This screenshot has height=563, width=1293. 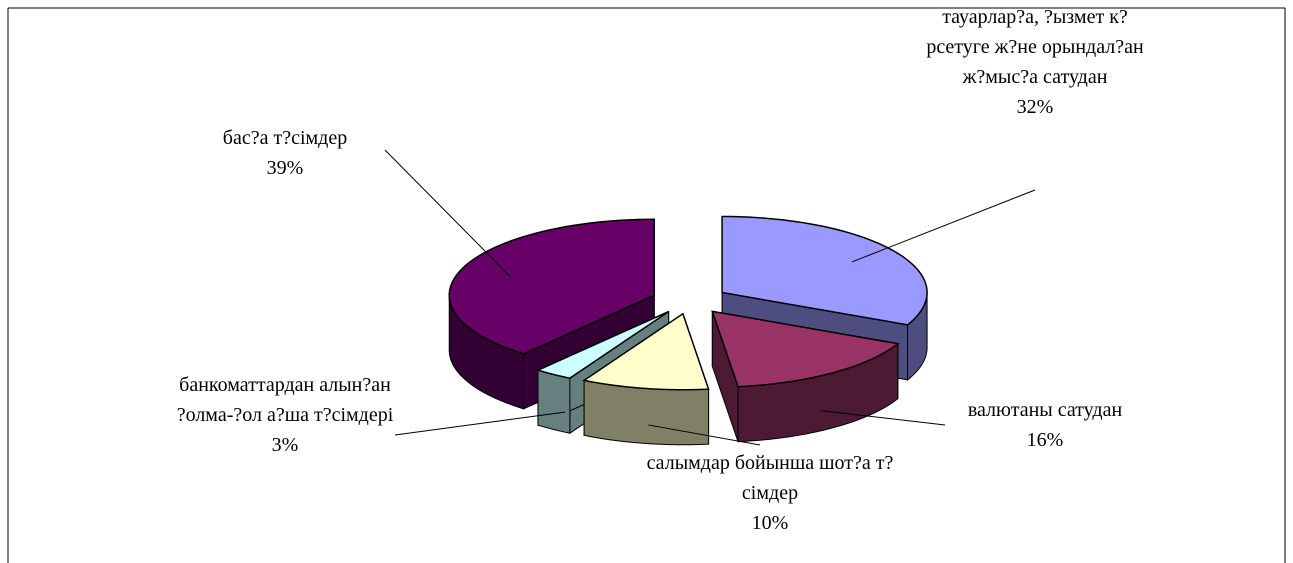 What do you see at coordinates (285, 138) in the screenshot?
I see `category-label: бас?а т?сімдер` at bounding box center [285, 138].